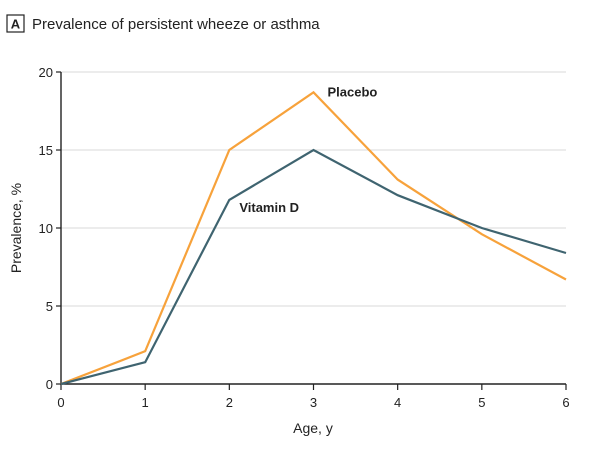 This screenshot has height=455, width=600. Describe the element at coordinates (49, 306) in the screenshot. I see `y-tick-label: 5` at that location.